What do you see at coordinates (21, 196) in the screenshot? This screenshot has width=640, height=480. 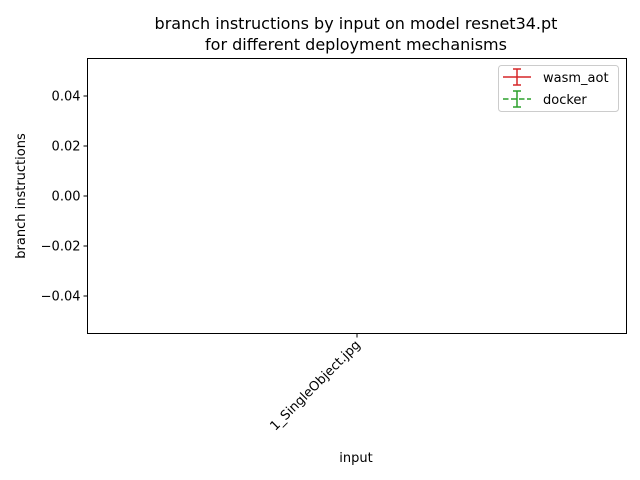 I see `y-axis-label: branch instructions` at bounding box center [21, 196].